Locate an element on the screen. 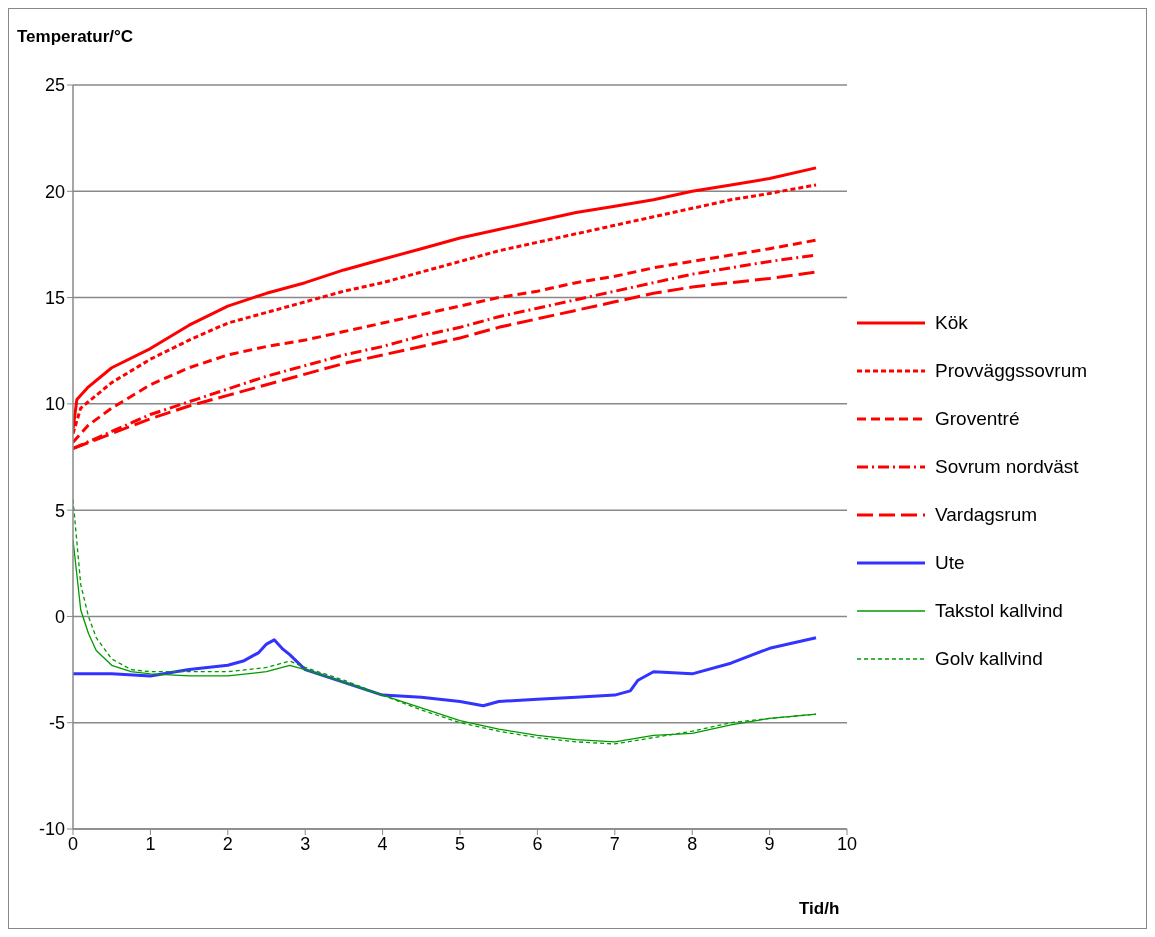 This screenshot has width=1155, height=937. x-tick-label: 4 is located at coordinates (382, 843).